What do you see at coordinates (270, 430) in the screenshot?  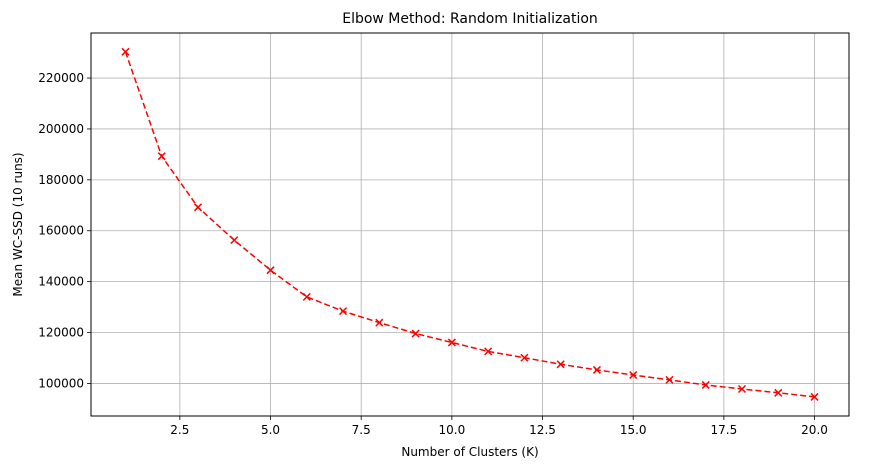 I see `x-tick-label: 5.0` at bounding box center [270, 430].